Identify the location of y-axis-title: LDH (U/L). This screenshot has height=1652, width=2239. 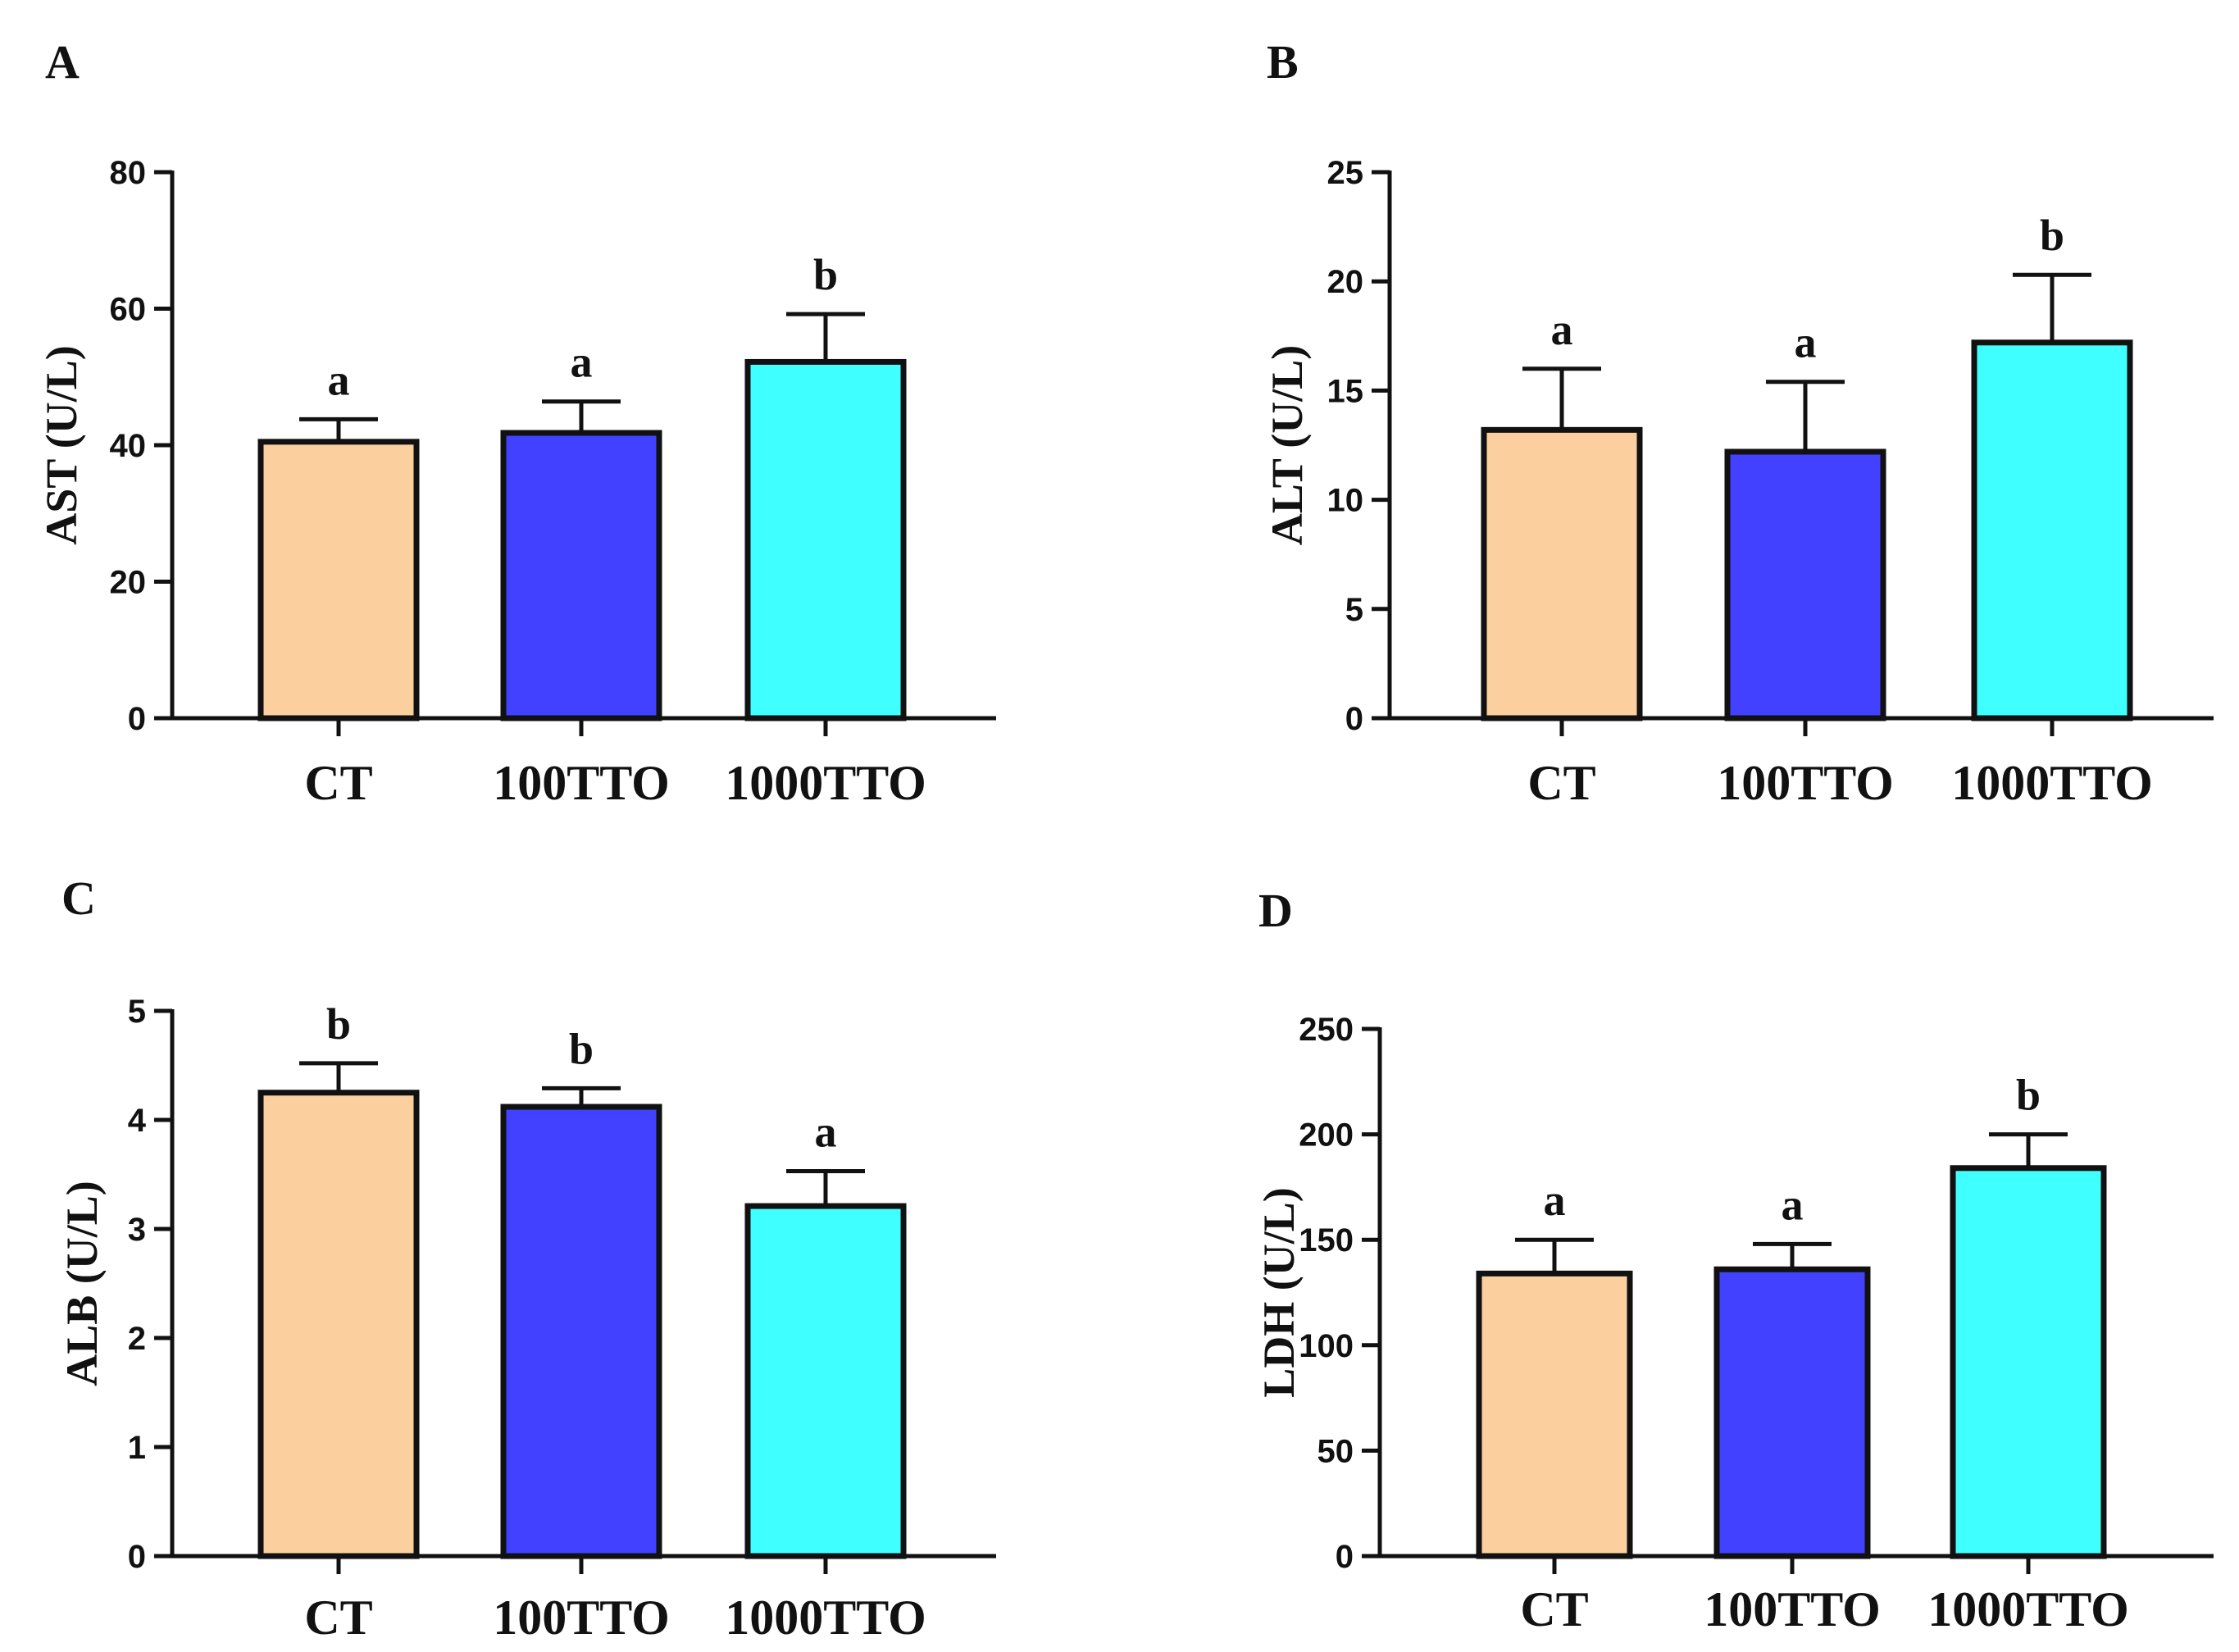
(1279, 1292).